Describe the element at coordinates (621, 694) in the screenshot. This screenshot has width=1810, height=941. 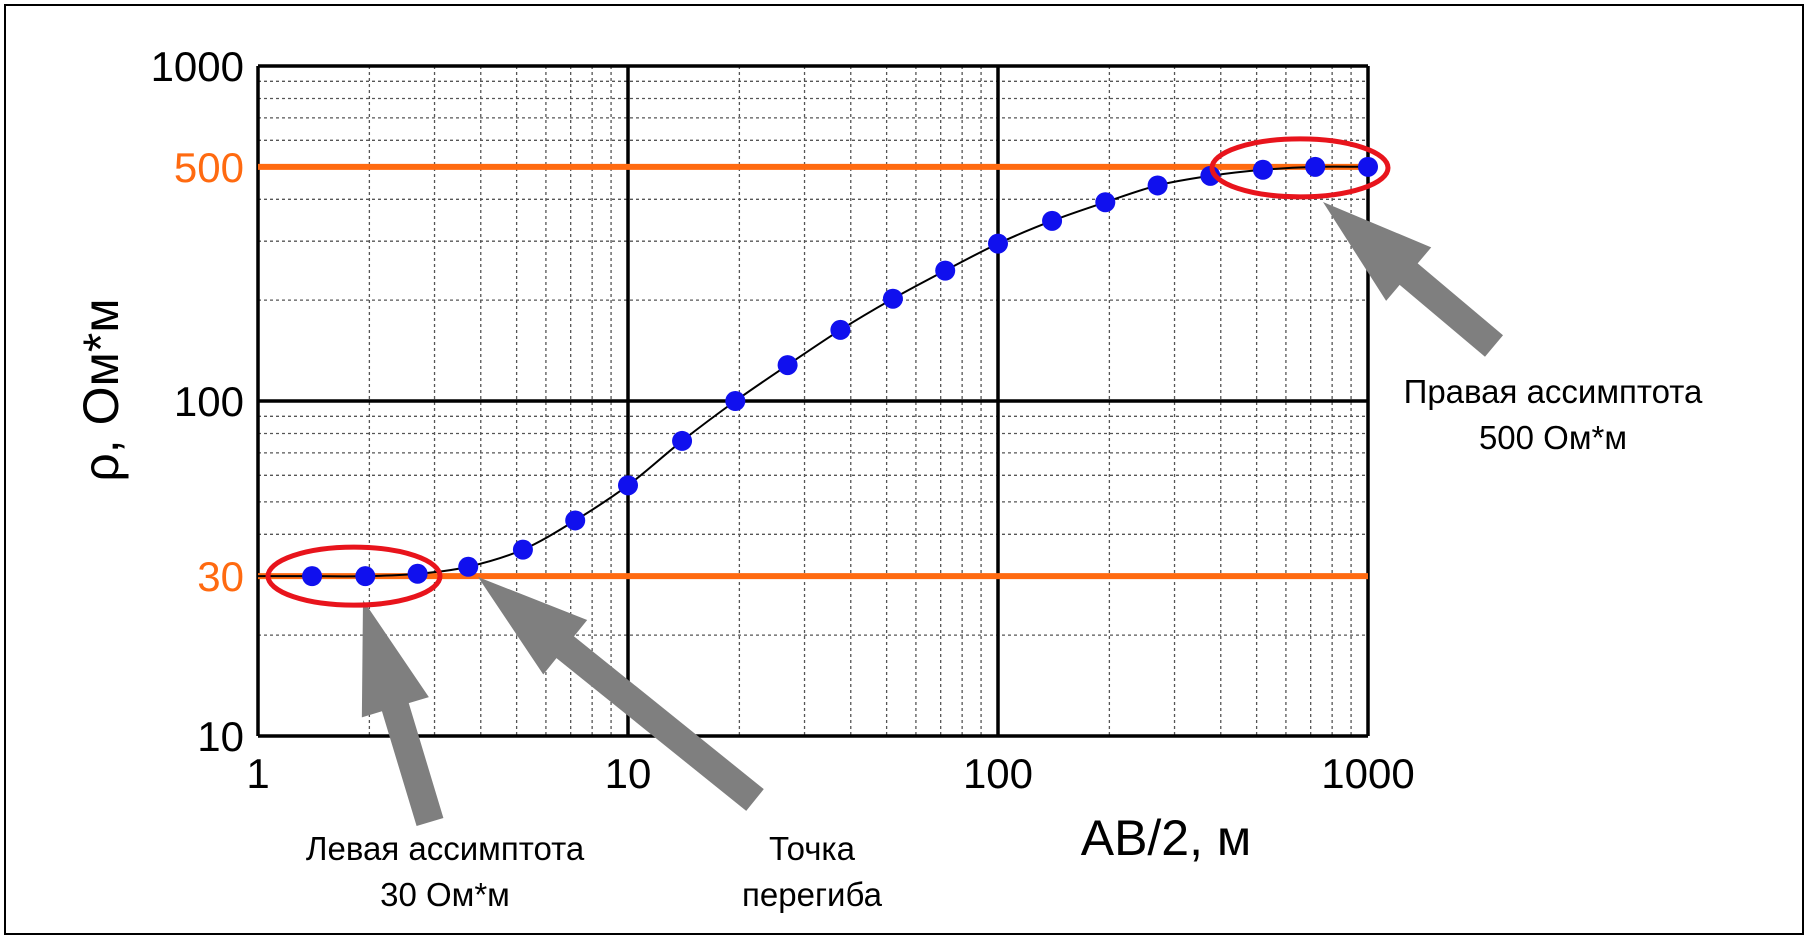
I see `inflection-arrow` at that location.